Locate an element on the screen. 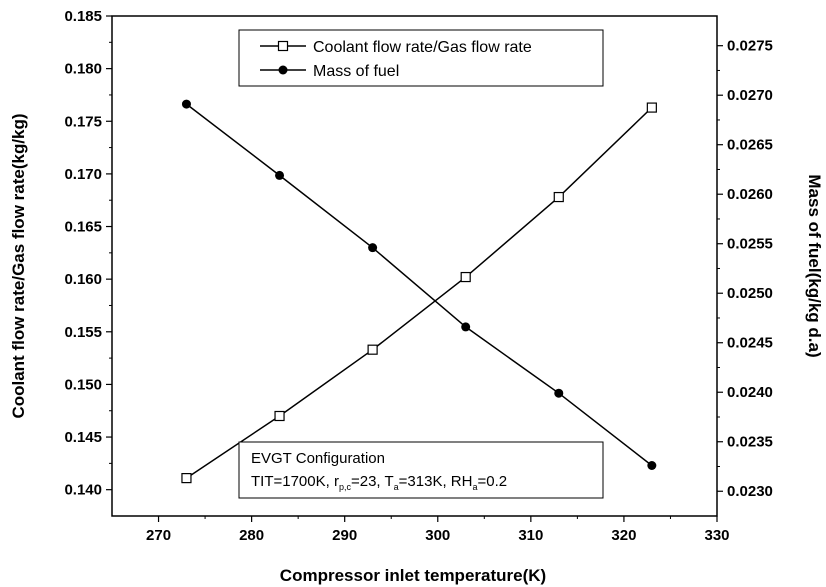 Image resolution: width=826 pixels, height=587 pixels. left-y-tick-label: 0.180 is located at coordinates (83, 69).